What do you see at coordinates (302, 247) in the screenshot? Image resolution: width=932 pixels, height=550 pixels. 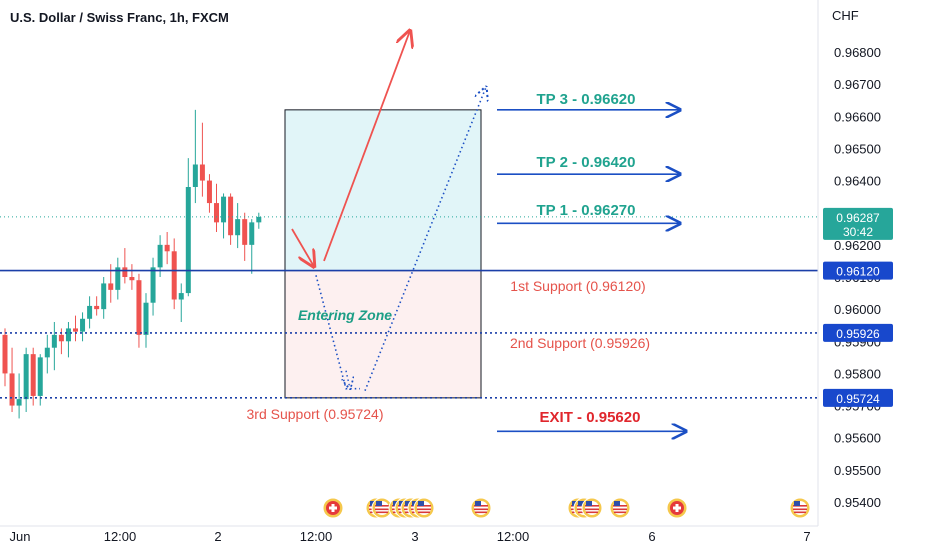 I see `red-dip-arrow` at bounding box center [302, 247].